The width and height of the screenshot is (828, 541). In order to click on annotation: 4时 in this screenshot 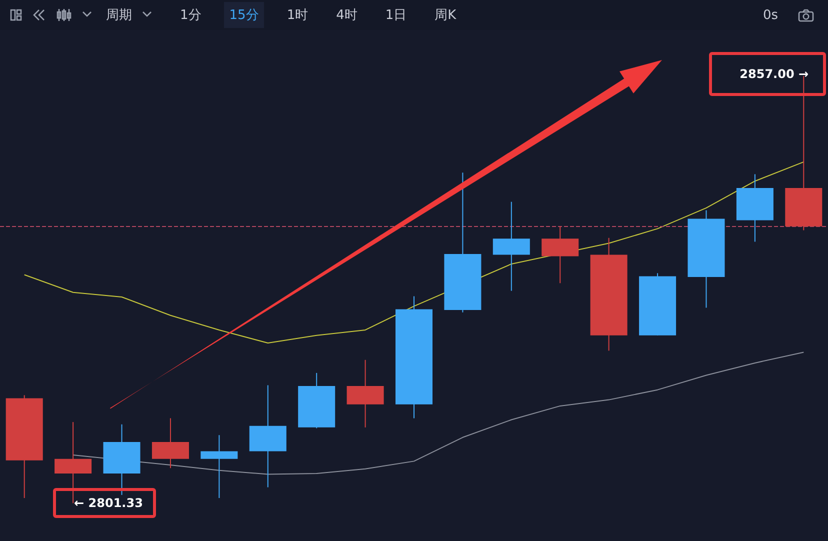, I will do `click(346, 16)`.